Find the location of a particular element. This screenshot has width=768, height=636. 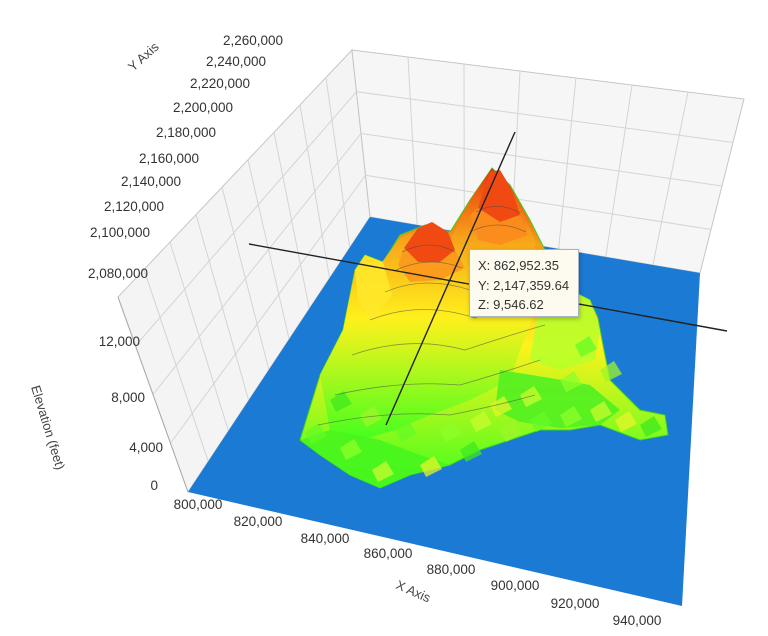

z-axis-title: Elevation (feet) is located at coordinates (48, 427).